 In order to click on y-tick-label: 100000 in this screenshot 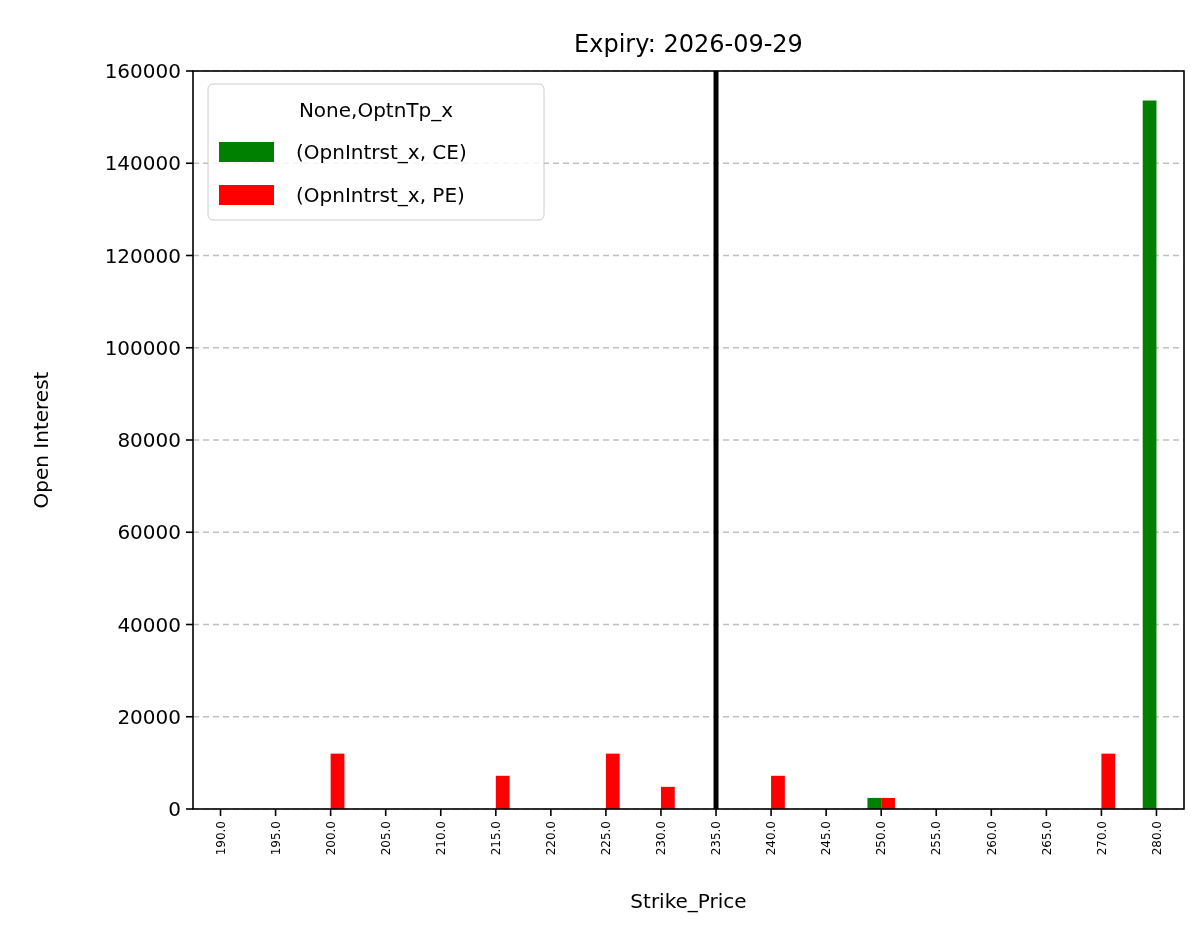, I will do `click(142, 347)`.